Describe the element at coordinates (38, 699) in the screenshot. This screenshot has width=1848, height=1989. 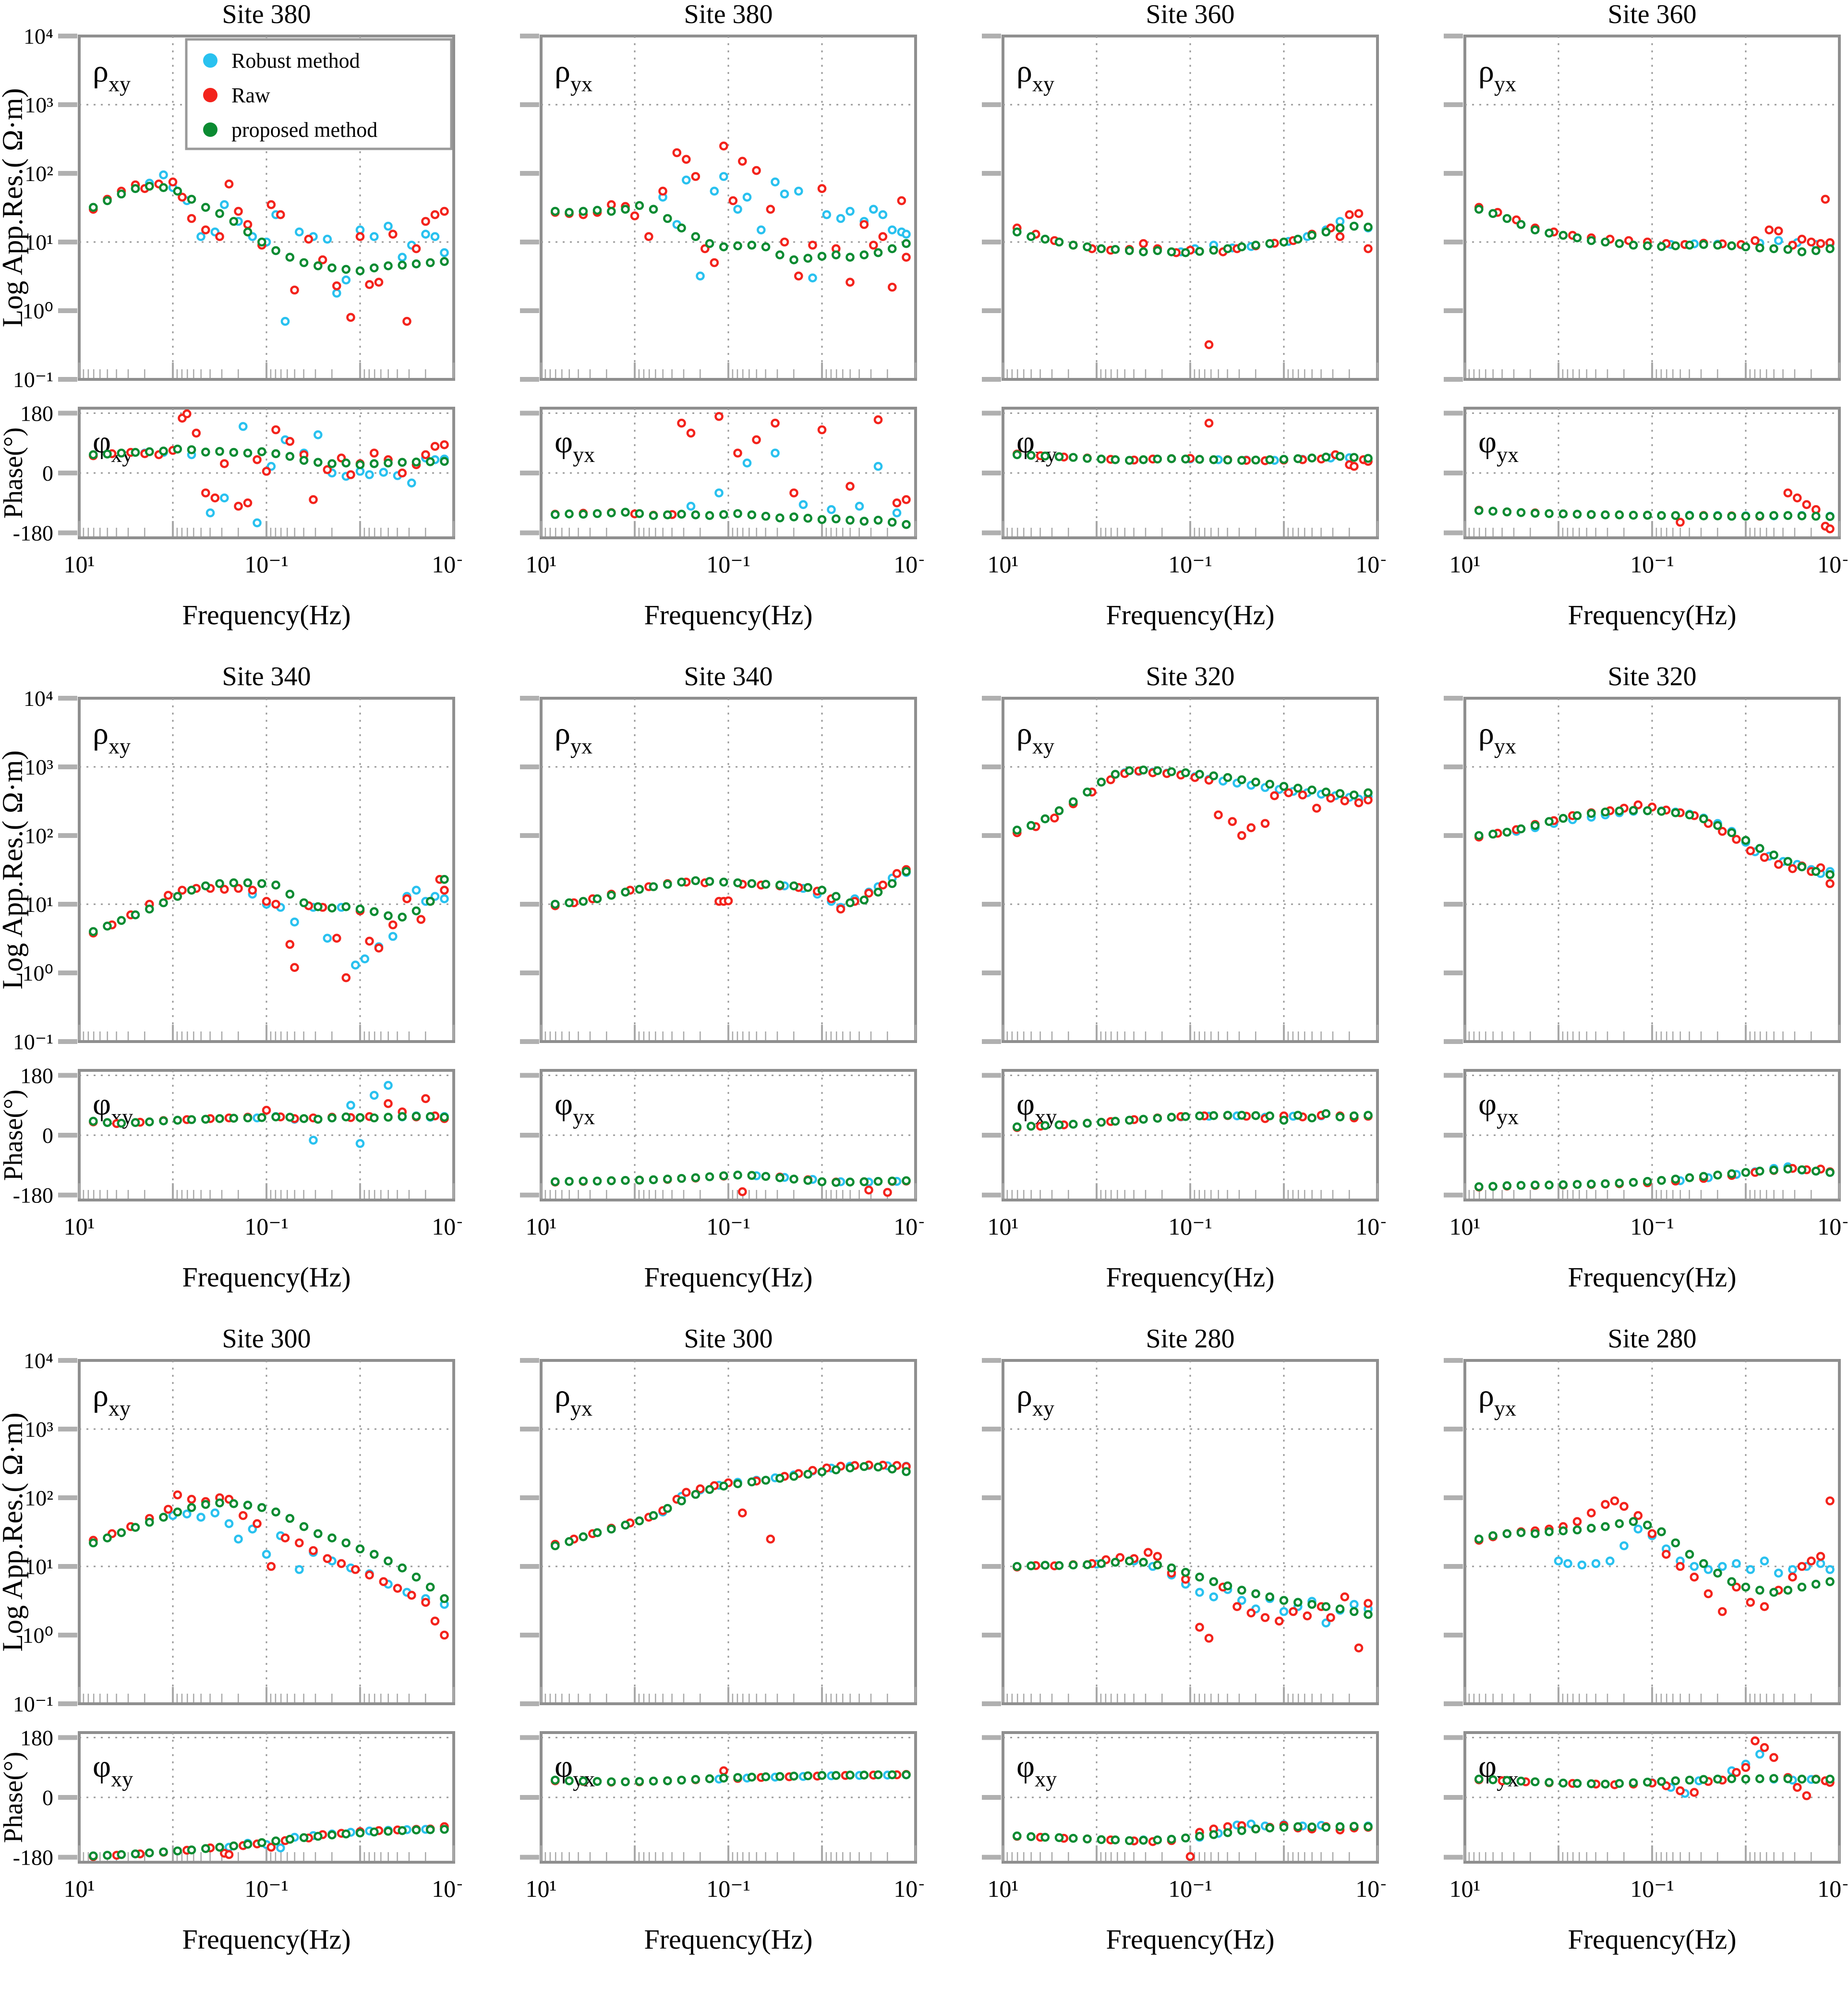
I see `res-ytick-label: 10⁴` at that location.